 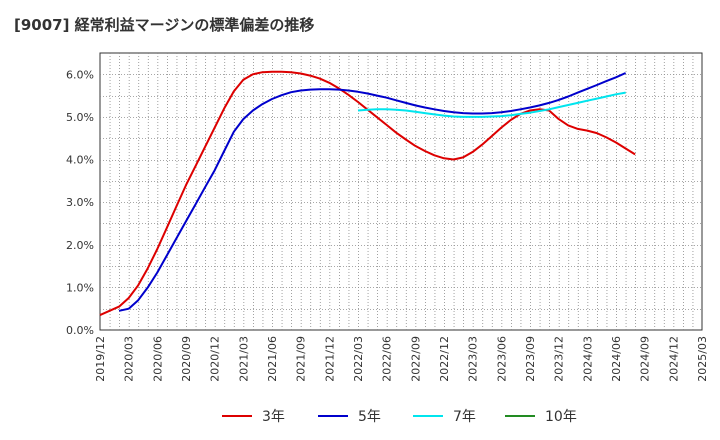 I want to click on x-tick-label: 2020/09, so click(x=186, y=359).